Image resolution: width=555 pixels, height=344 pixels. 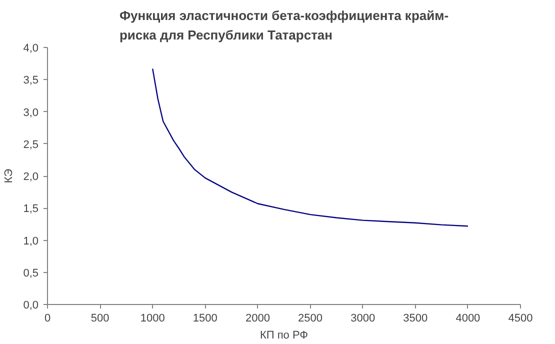 I want to click on x-tick-label: 2500, so click(x=310, y=318).